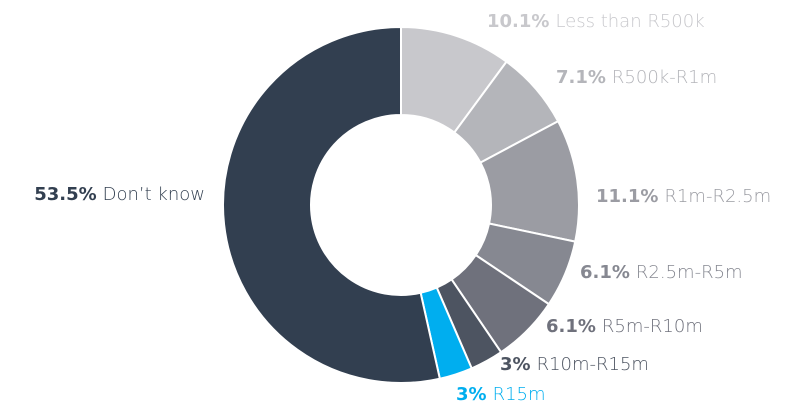  I want to click on category-label: R15m, so click(519, 394).